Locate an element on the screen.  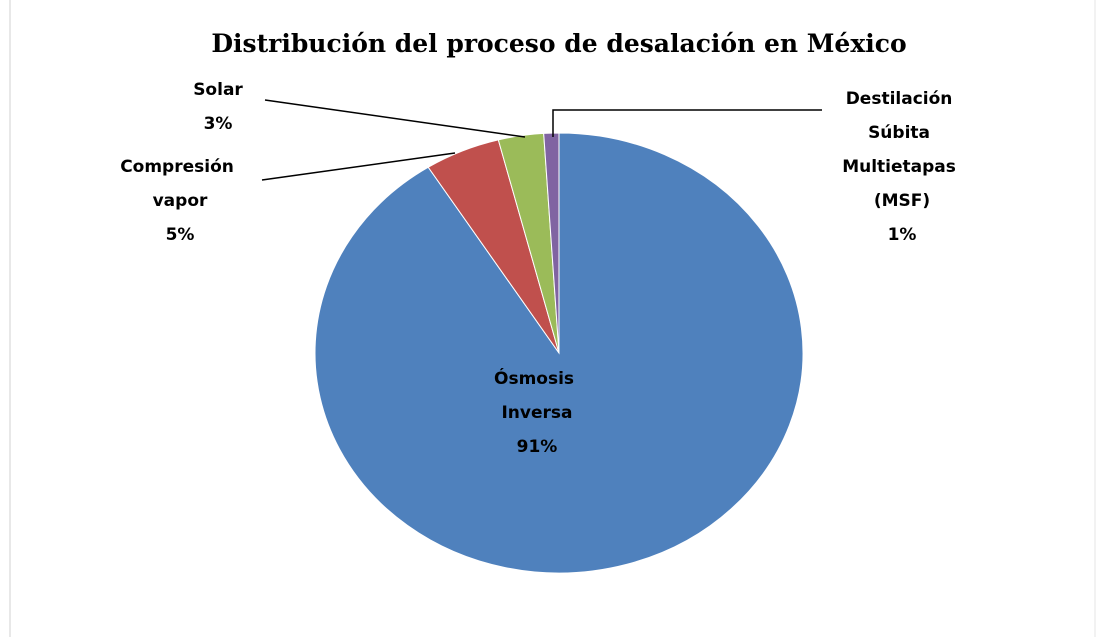
data-label-value: 3% is located at coordinates (218, 124).